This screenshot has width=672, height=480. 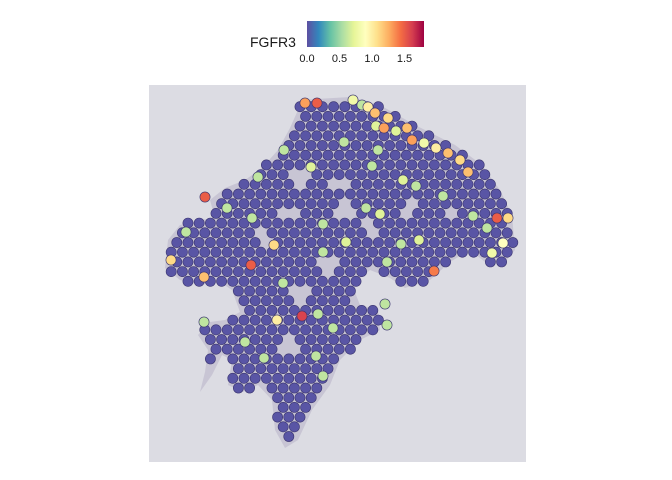 I want to click on legend-title: FGFR3, so click(x=273, y=42).